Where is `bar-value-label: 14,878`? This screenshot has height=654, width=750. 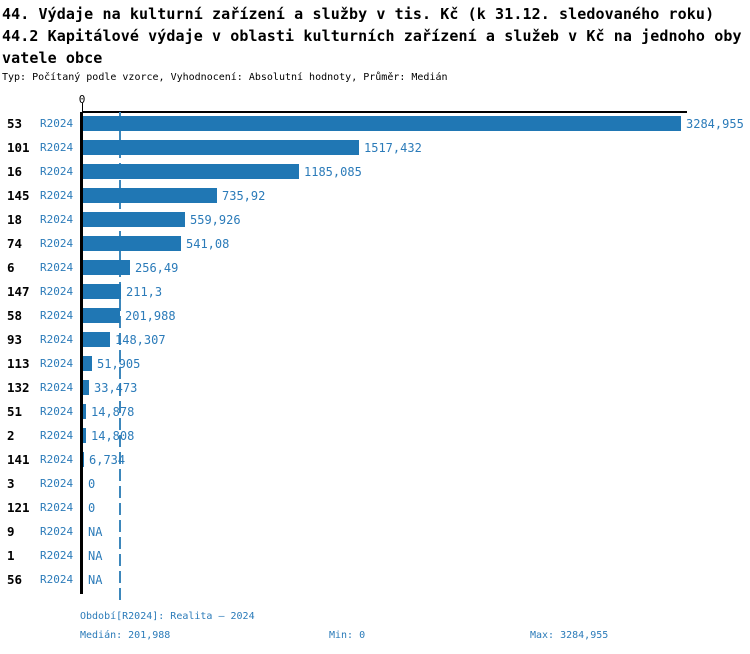 bar-value-label: 14,878 is located at coordinates (113, 412).